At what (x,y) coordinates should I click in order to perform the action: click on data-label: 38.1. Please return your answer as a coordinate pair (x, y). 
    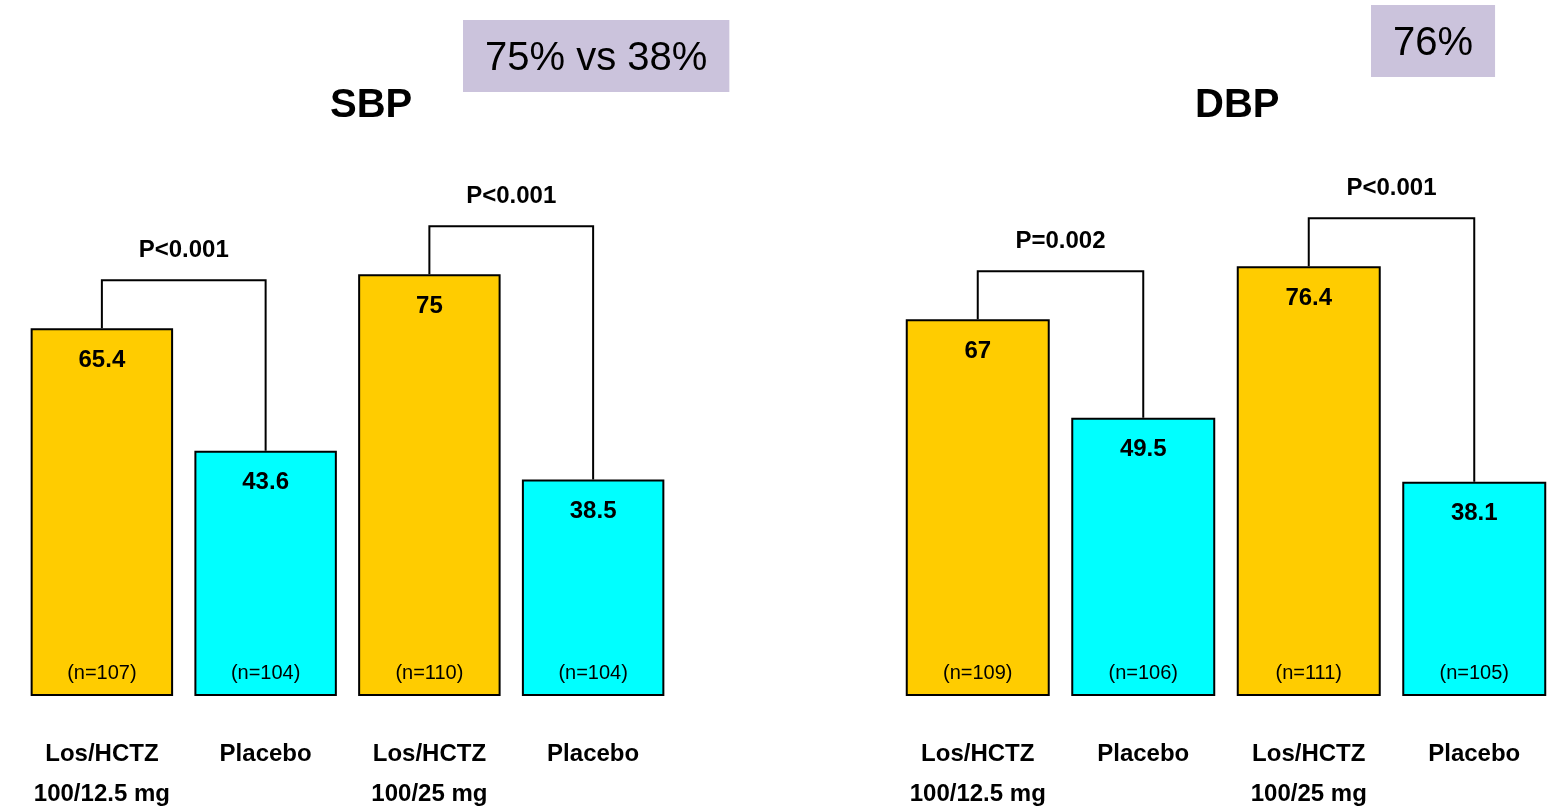
    Looking at the image, I should click on (1474, 512).